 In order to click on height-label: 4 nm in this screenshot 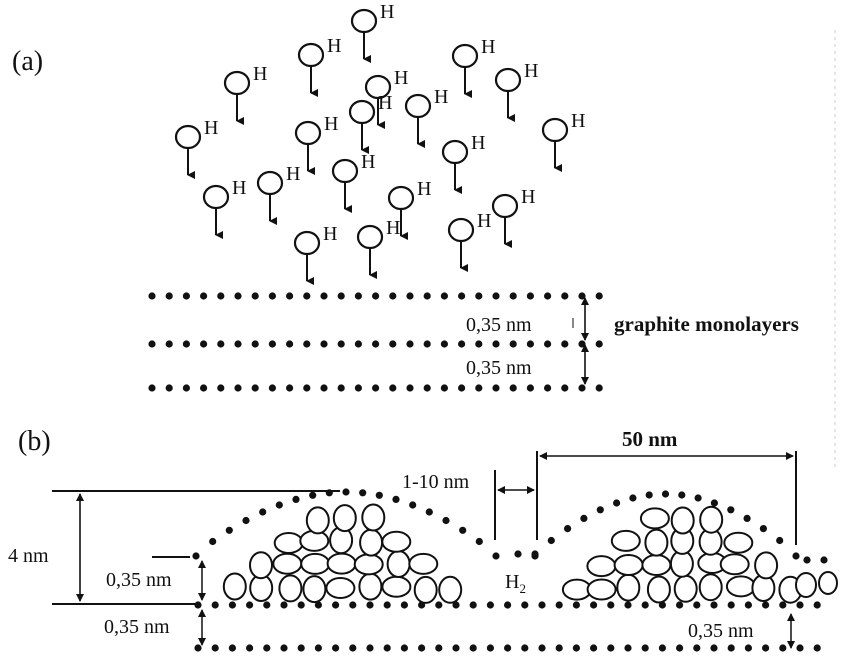, I will do `click(28, 556)`.